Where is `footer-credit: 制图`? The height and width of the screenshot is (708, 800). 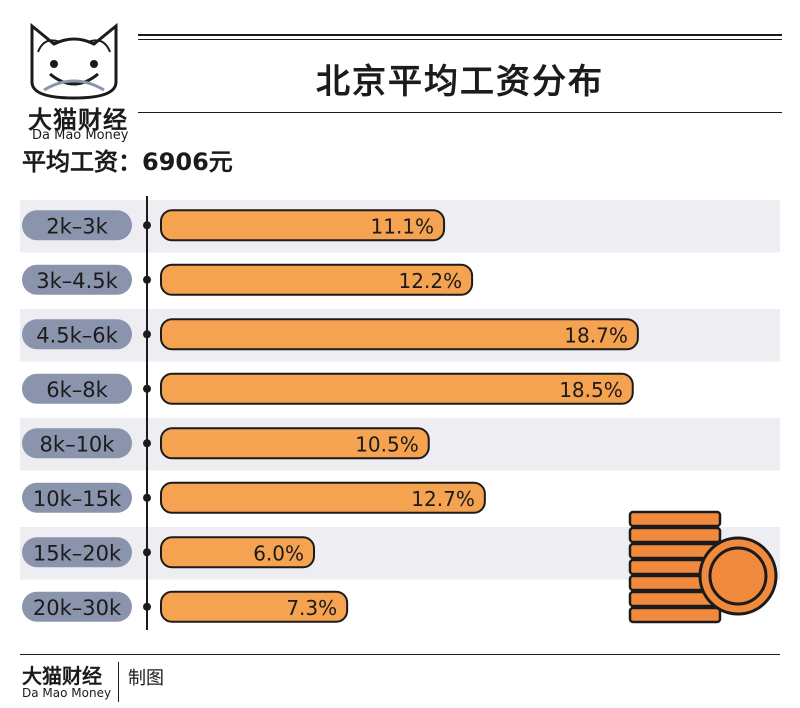 footer-credit: 制图 is located at coordinates (146, 678).